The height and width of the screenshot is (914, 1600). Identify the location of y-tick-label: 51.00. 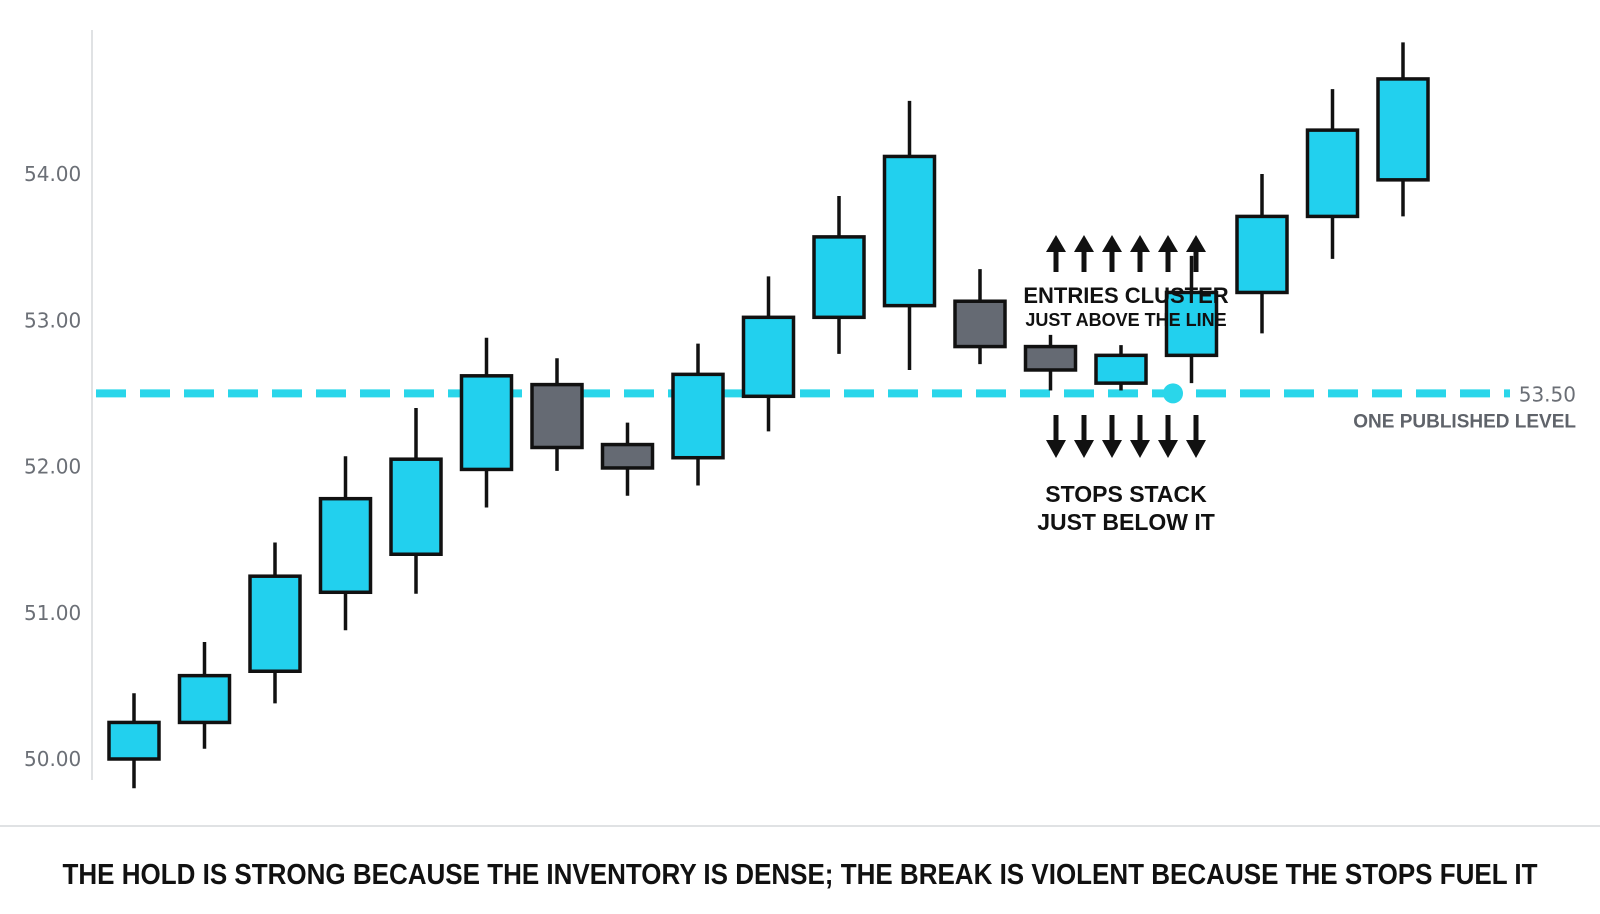
(52, 613).